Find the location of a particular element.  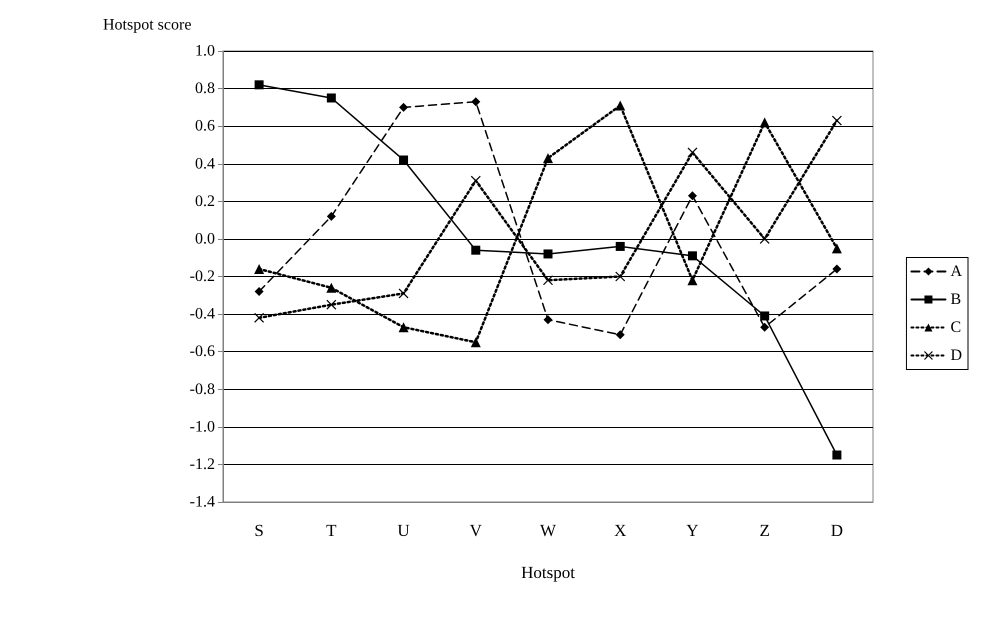

legend-label: C is located at coordinates (956, 327).